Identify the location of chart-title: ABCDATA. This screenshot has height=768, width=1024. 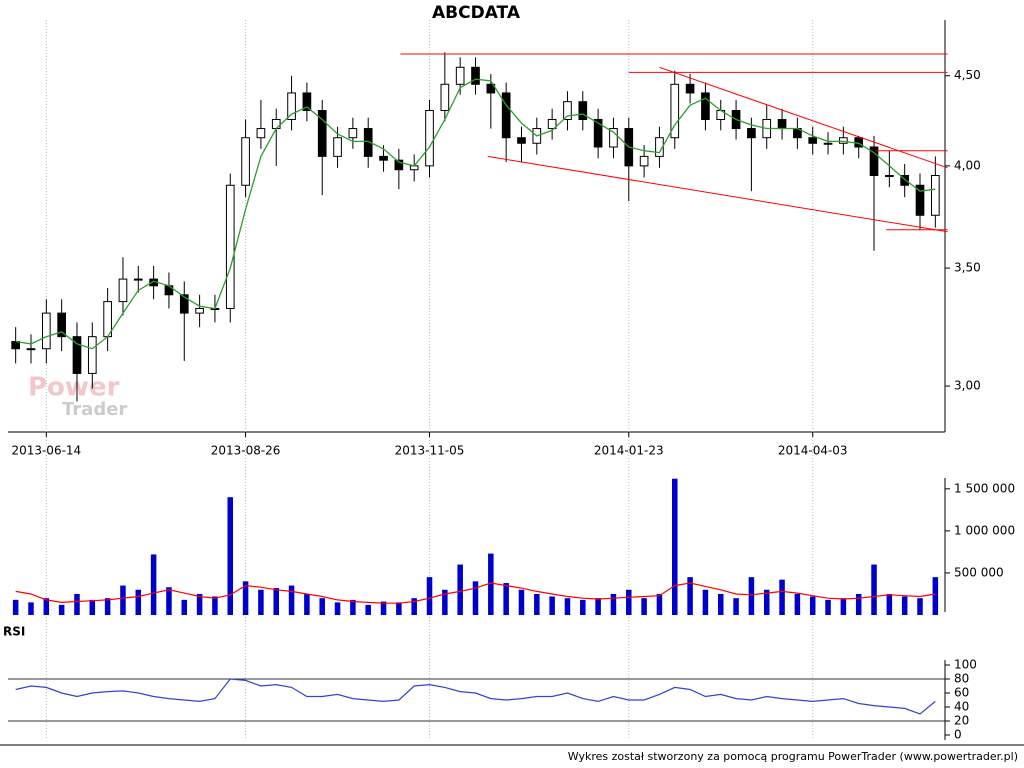
(476, 13).